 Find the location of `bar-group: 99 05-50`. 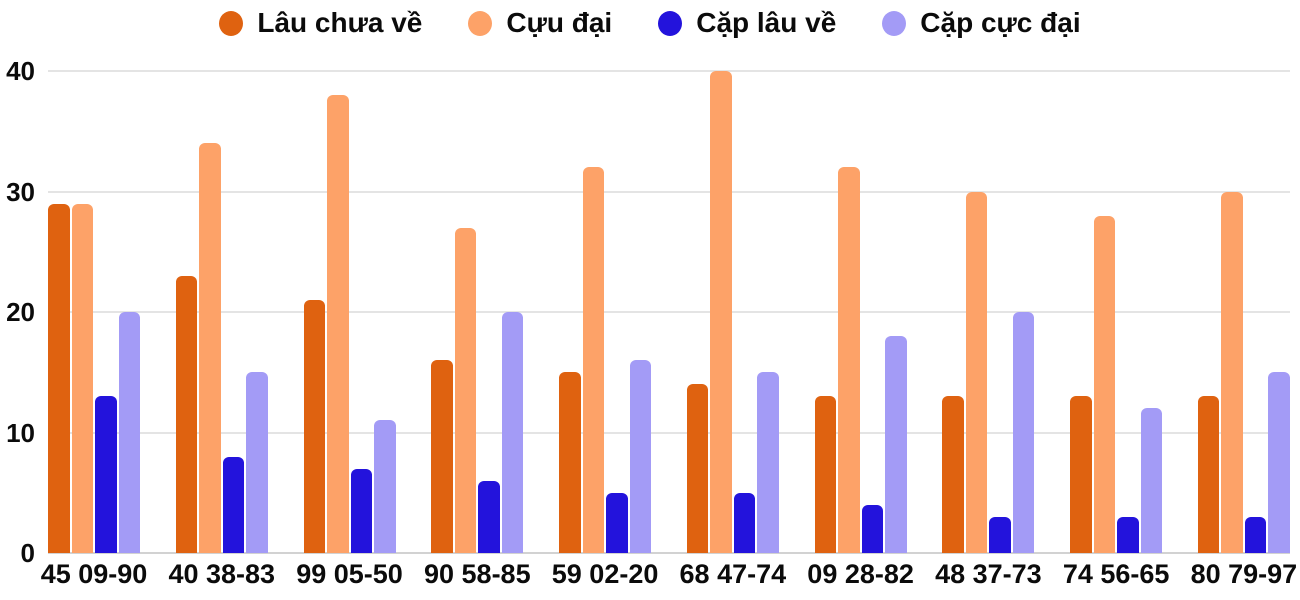

bar-group: 99 05-50 is located at coordinates (349, 329).